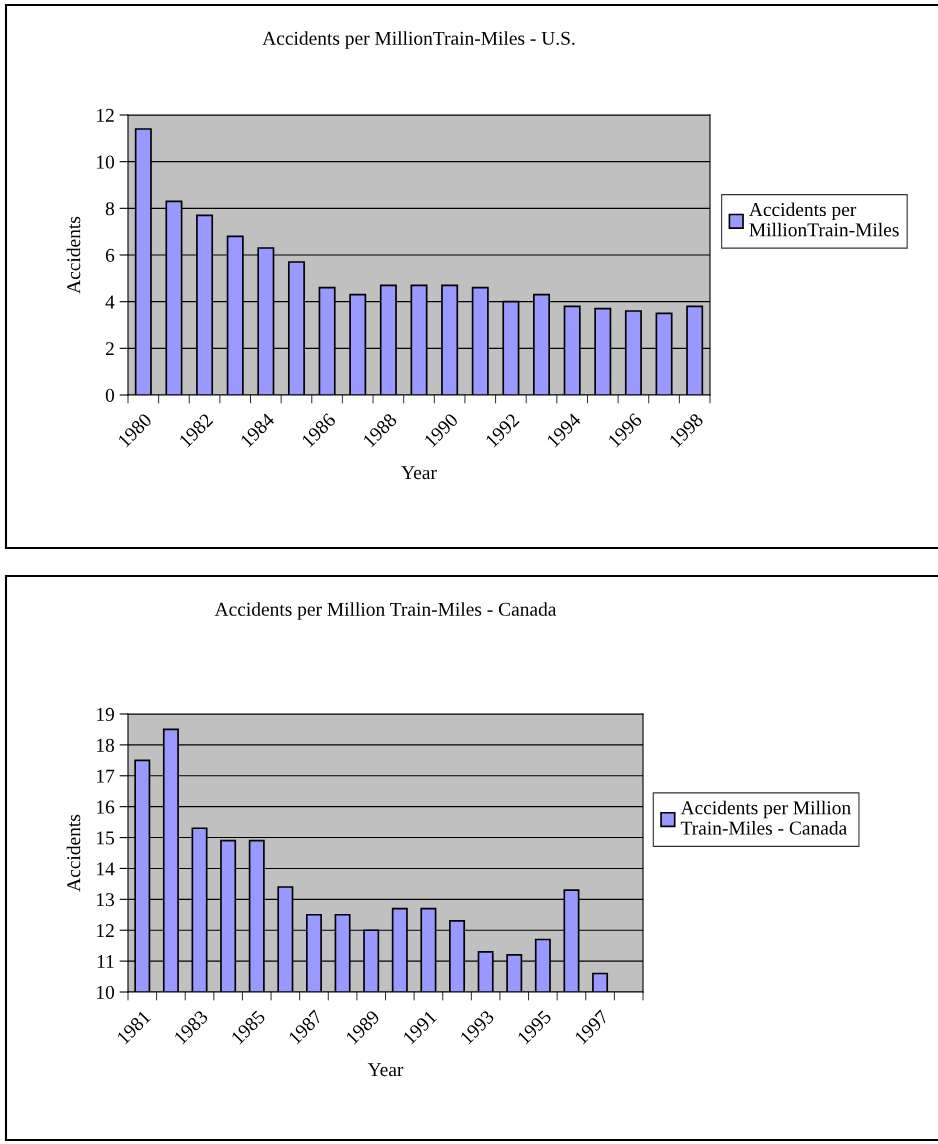  Describe the element at coordinates (824, 219) in the screenshot. I see `legend-label: Accidents per MillionTrain-Miles` at that location.